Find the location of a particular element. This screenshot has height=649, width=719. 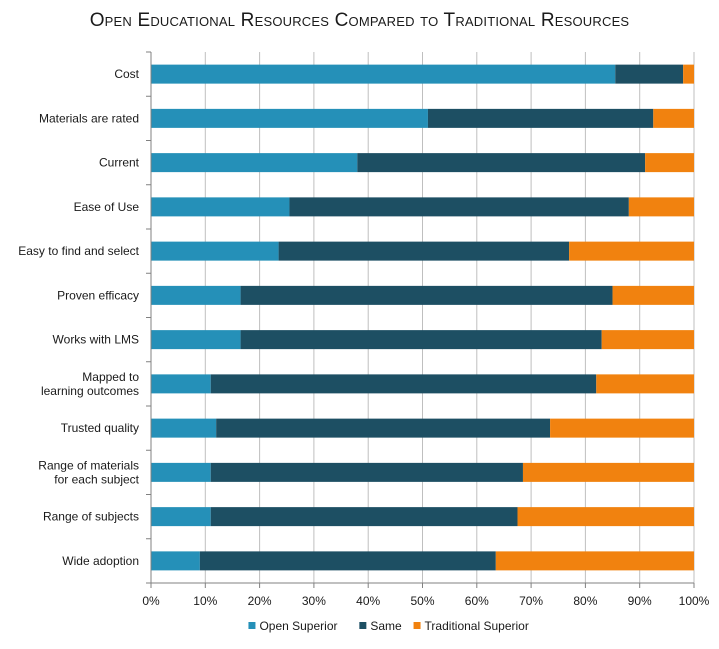

x-tick-label: 0% is located at coordinates (151, 601).